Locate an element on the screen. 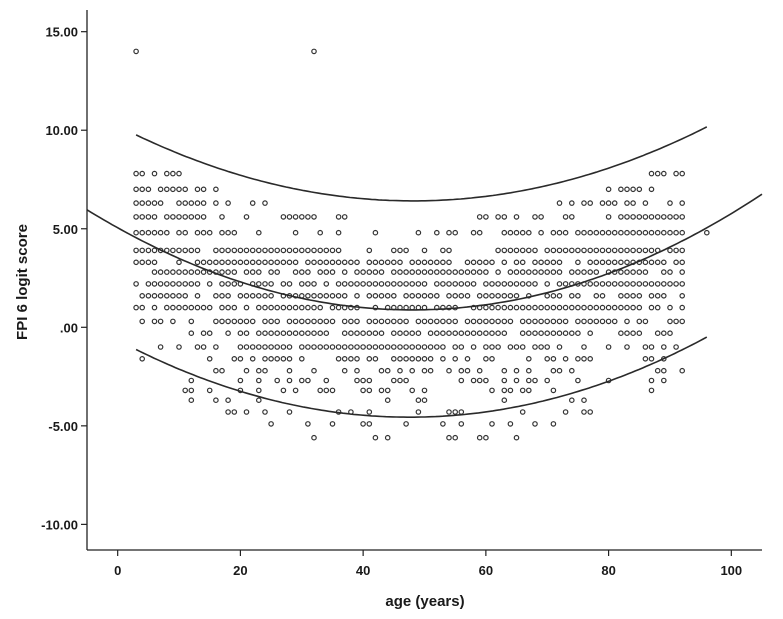 The image size is (783, 619). lower-band-curve is located at coordinates (421, 377).